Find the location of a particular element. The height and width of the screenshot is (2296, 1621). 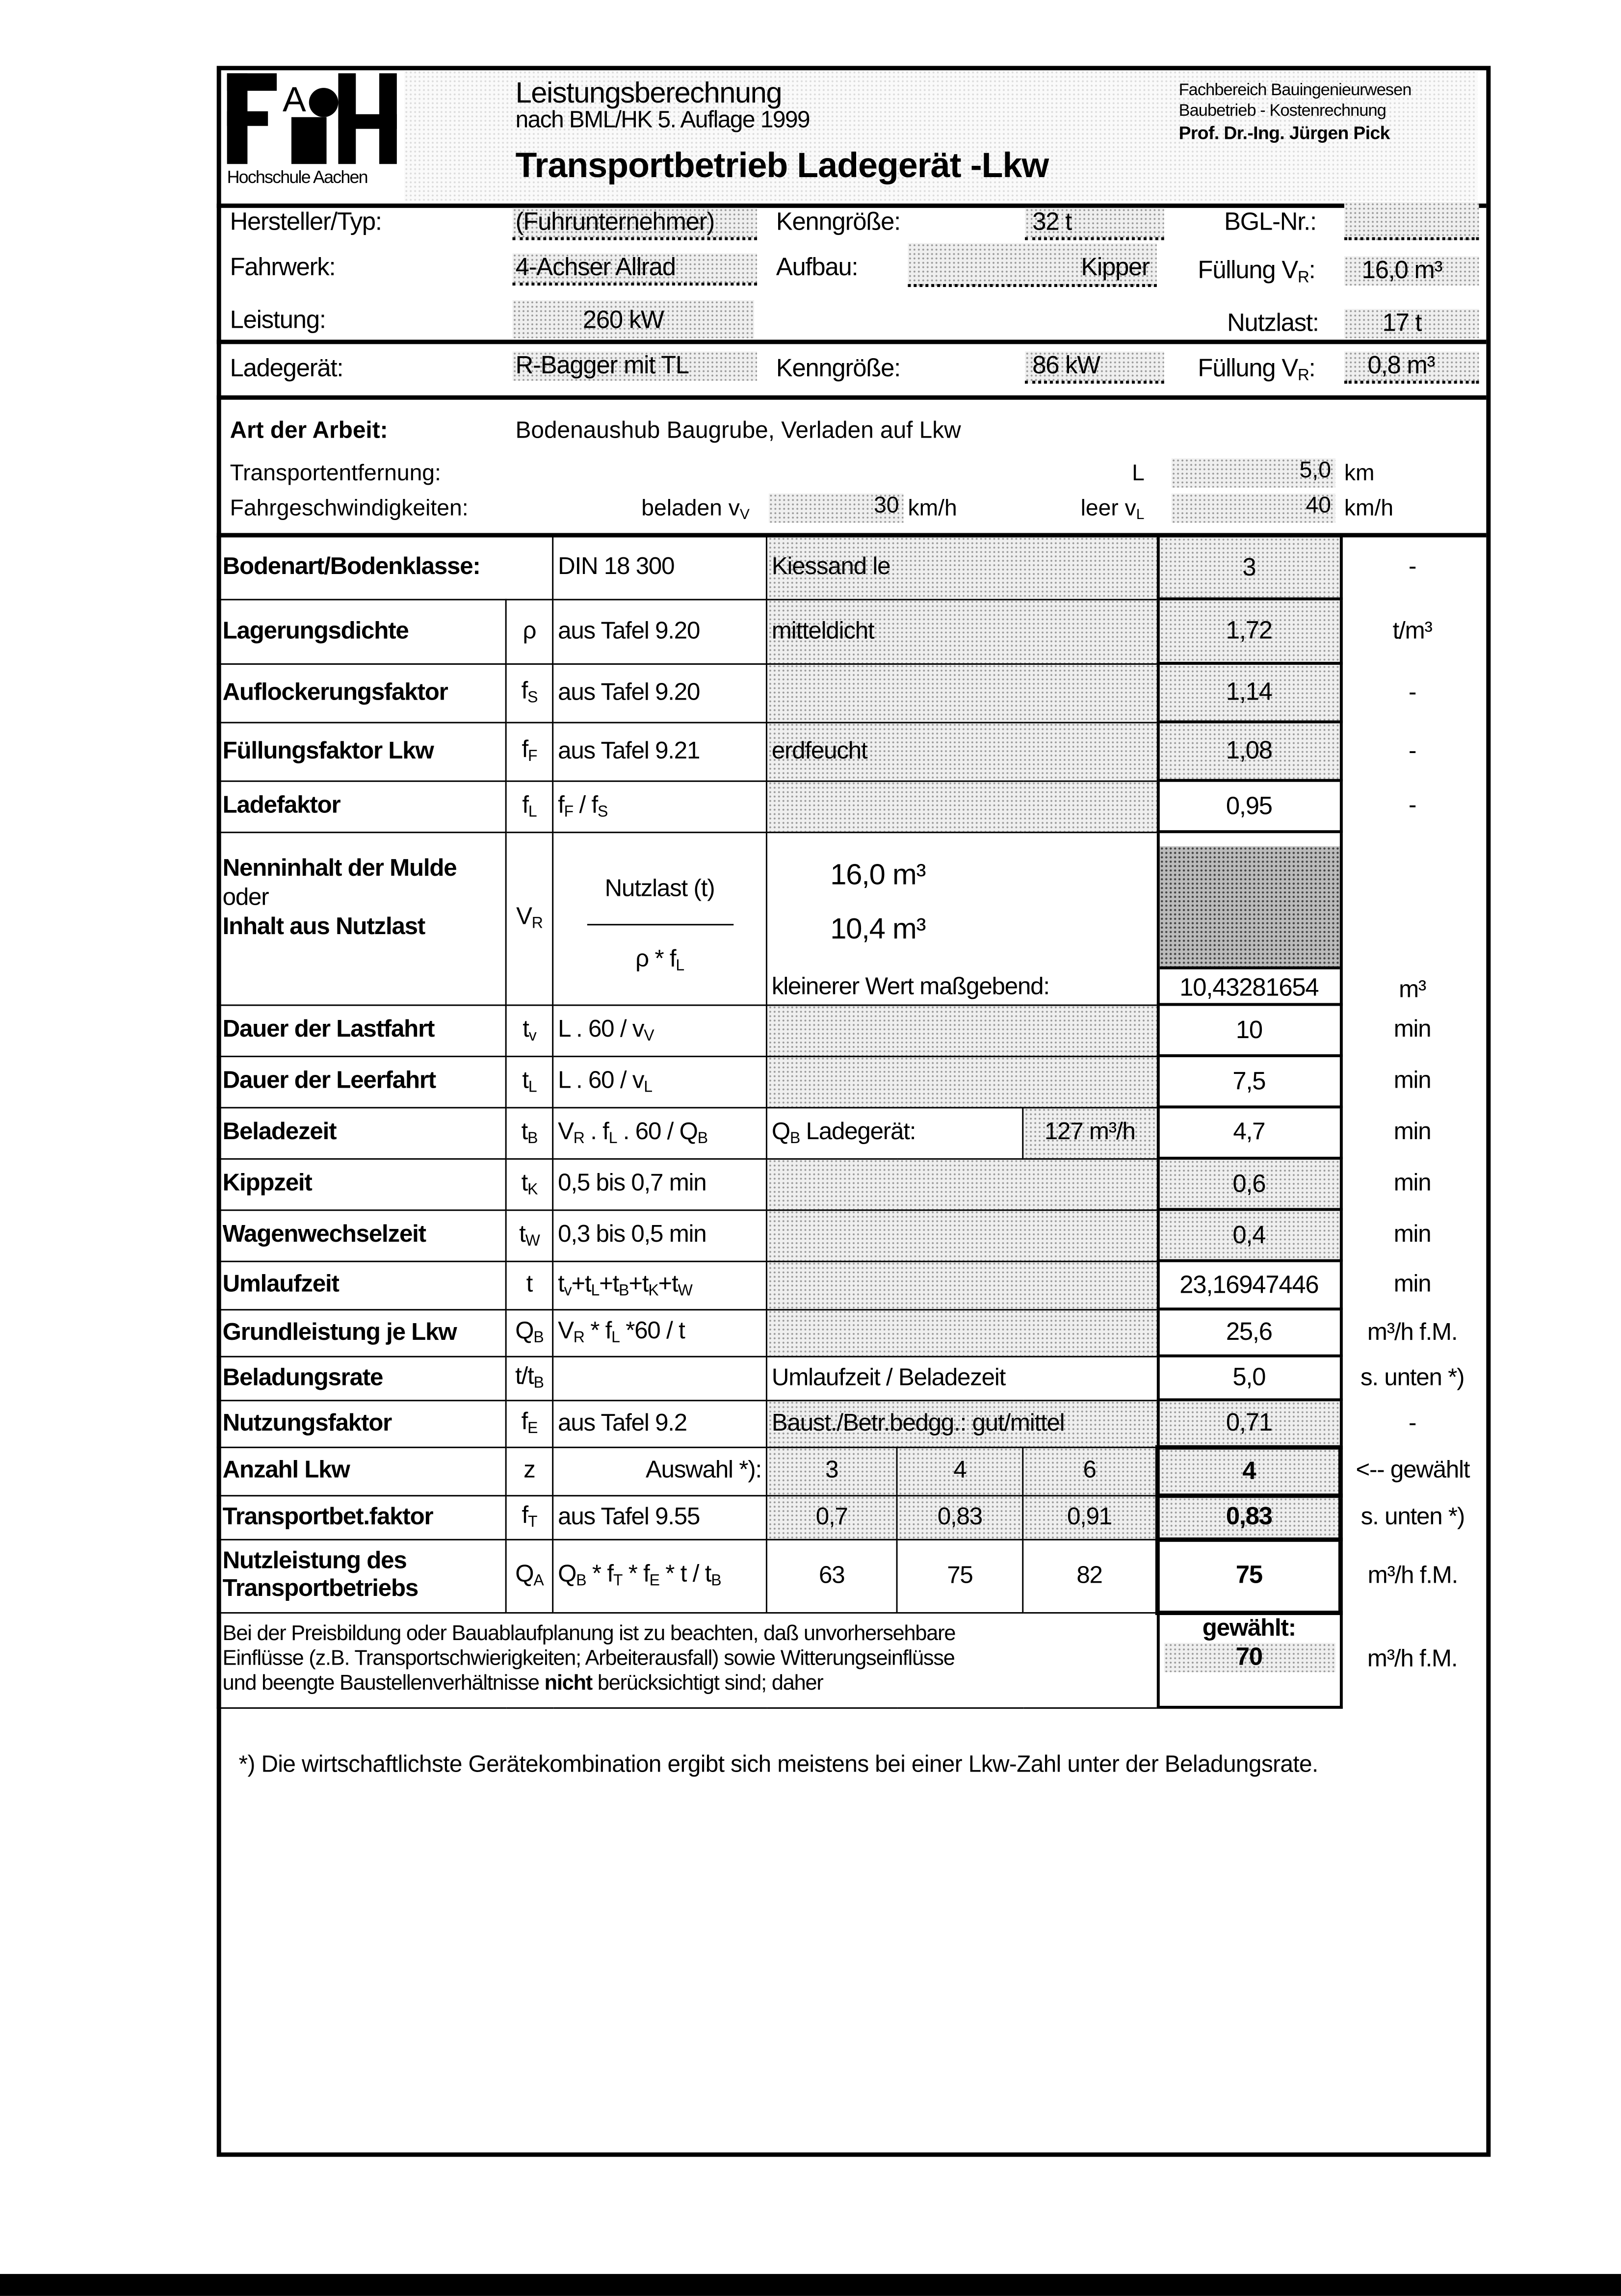

formula: VR * fL *60 / t is located at coordinates (659, 1332).